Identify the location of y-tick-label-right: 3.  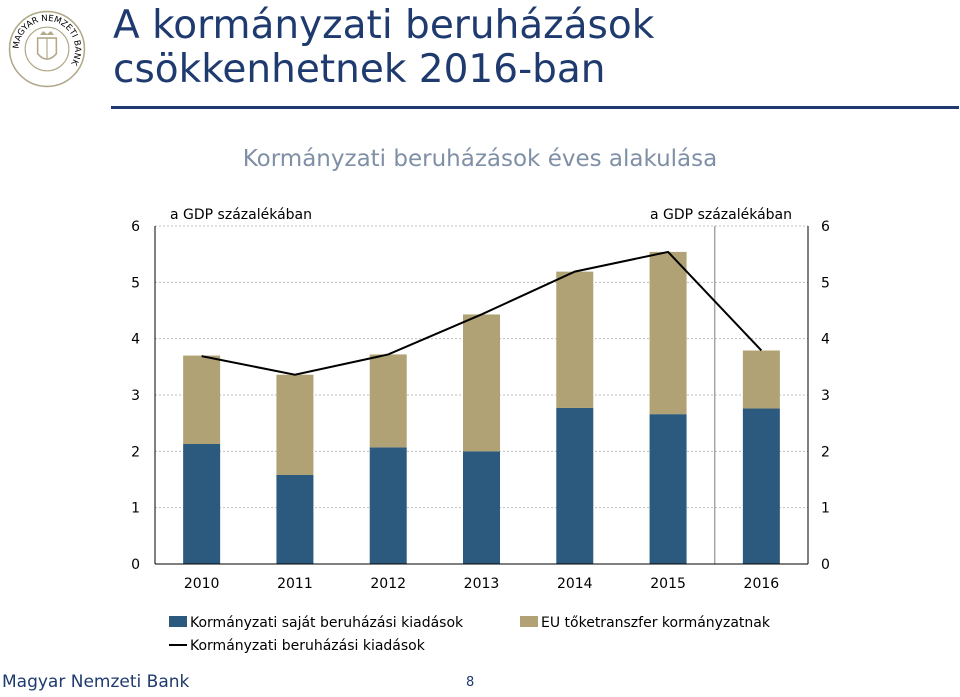
(825, 396).